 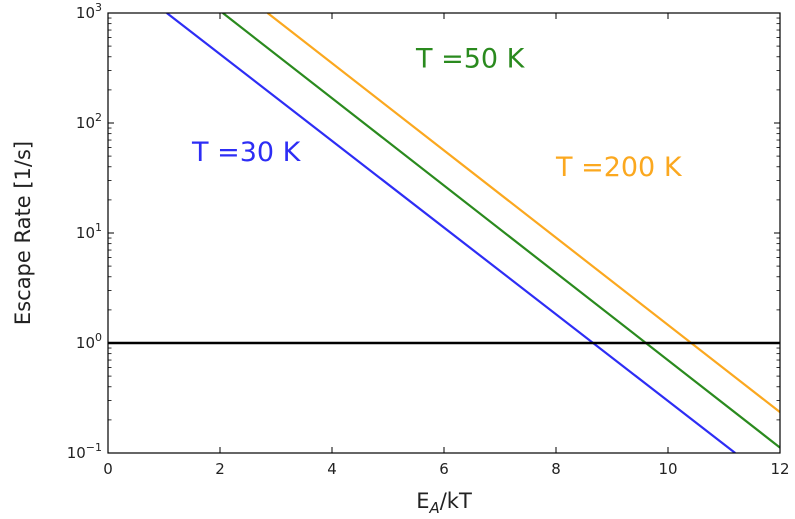 What do you see at coordinates (98, 337) in the screenshot?
I see `y-tick-exponent: 0` at bounding box center [98, 337].